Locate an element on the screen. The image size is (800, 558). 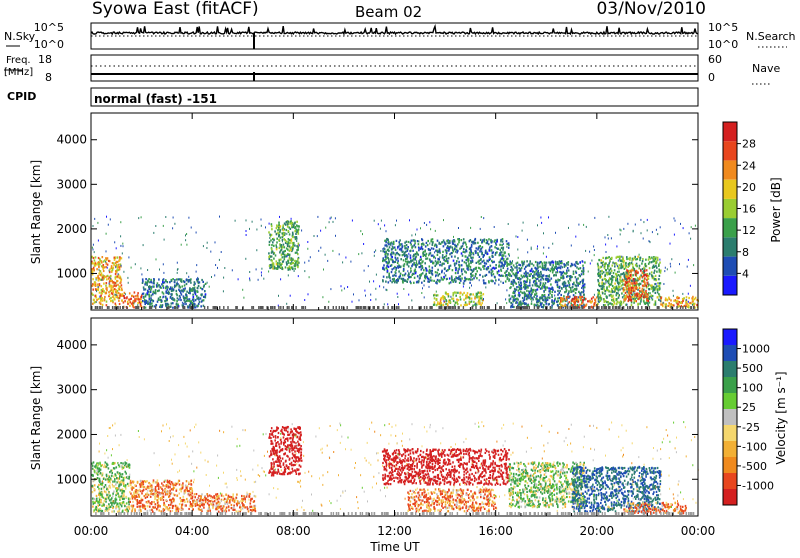
freq-tick-top: 18 is located at coordinates (45, 59).